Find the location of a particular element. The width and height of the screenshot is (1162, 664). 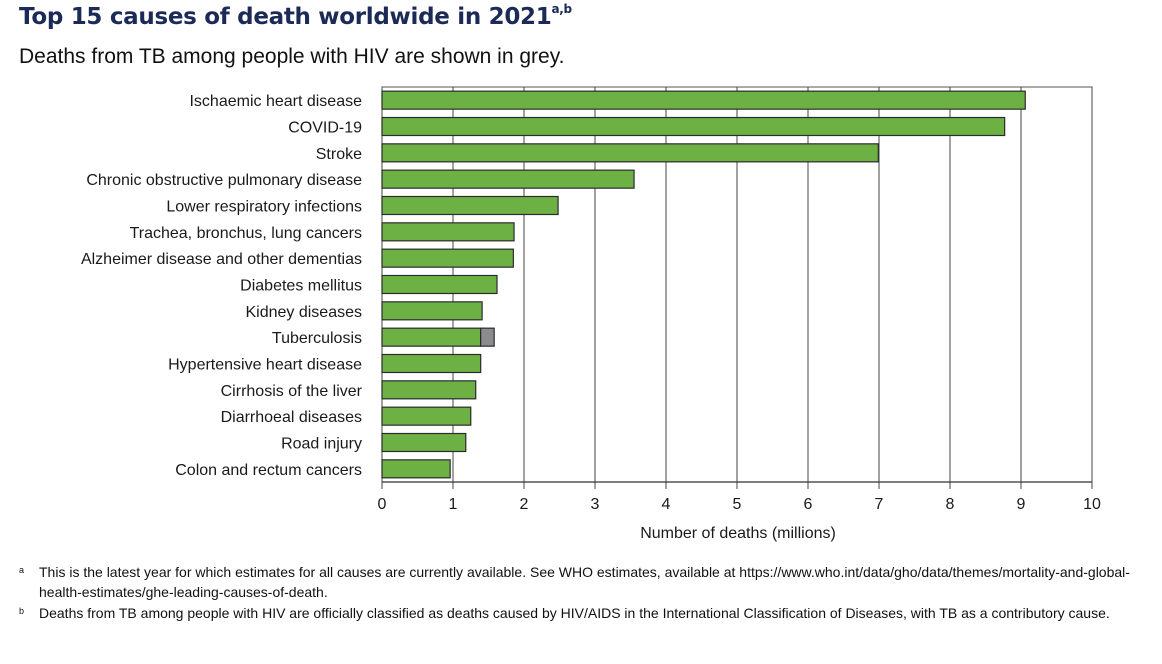

x-tick-label: 0 is located at coordinates (382, 504).